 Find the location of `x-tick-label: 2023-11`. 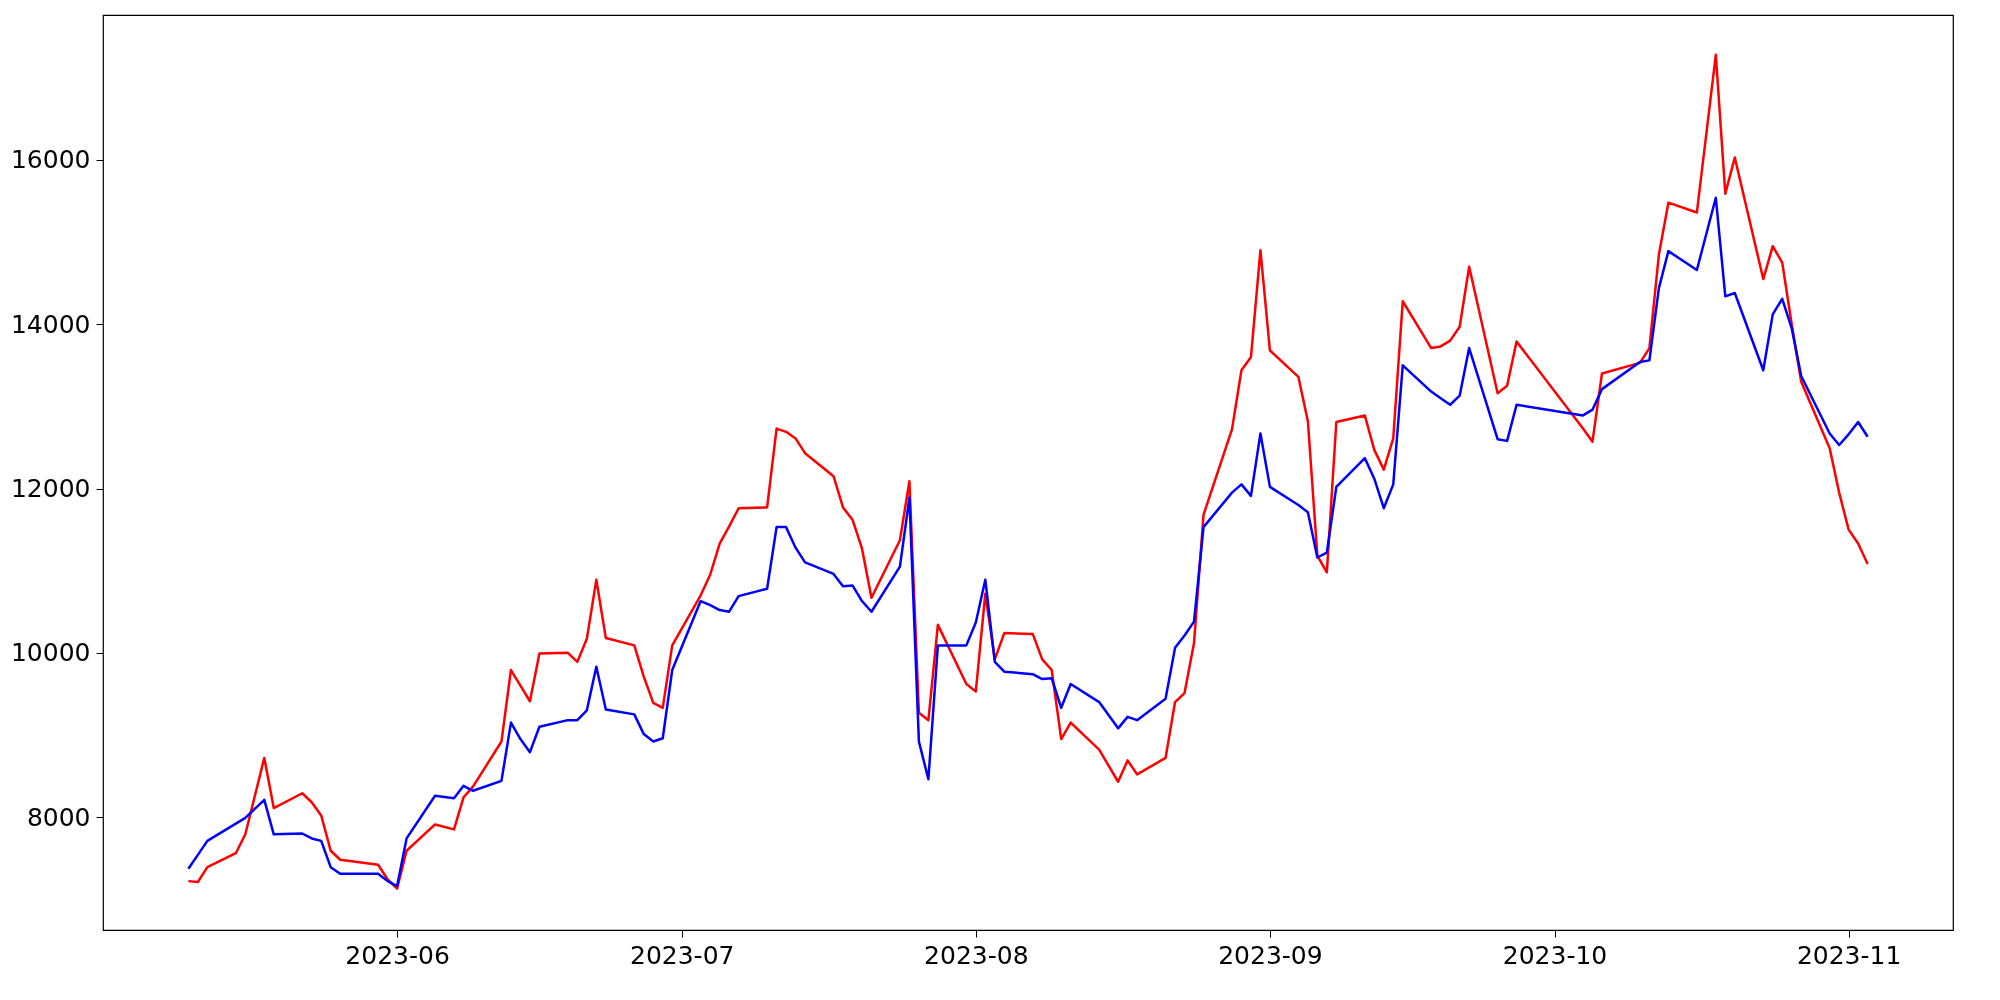

x-tick-label: 2023-11 is located at coordinates (1849, 955).